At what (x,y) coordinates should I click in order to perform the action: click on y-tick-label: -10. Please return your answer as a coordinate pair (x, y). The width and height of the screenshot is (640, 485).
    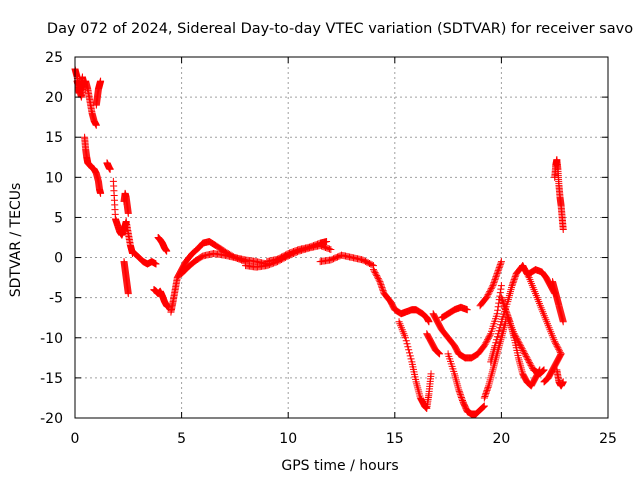
    Looking at the image, I should click on (51, 339).